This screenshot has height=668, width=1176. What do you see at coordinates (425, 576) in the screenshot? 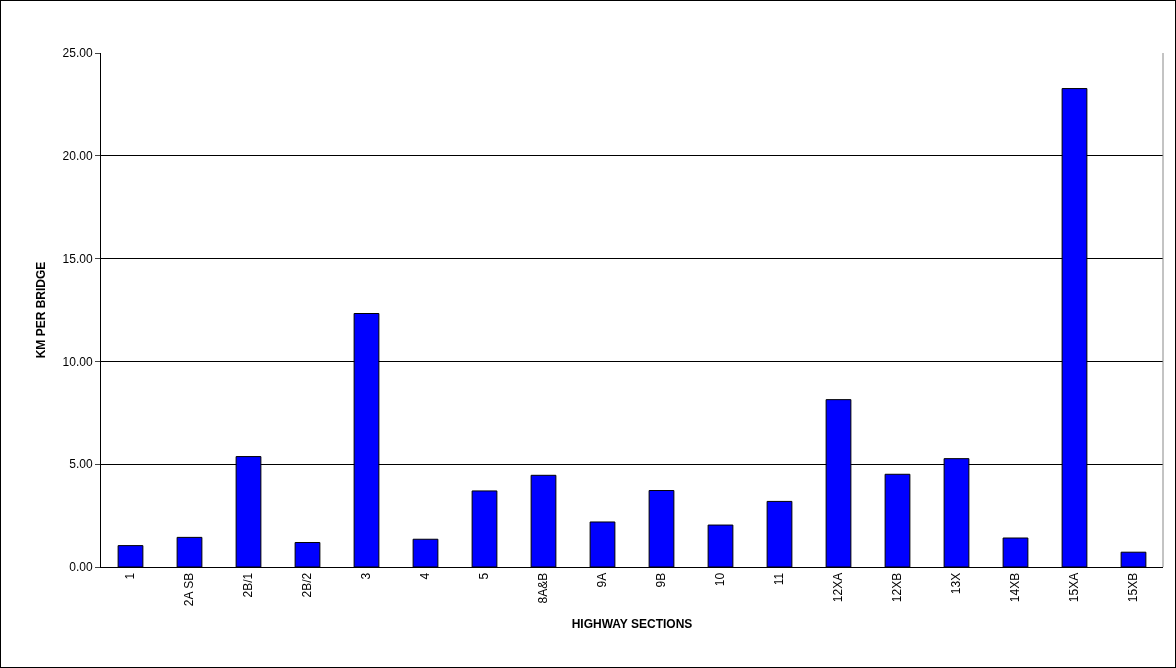
I see `x-tick-label: 4` at bounding box center [425, 576].